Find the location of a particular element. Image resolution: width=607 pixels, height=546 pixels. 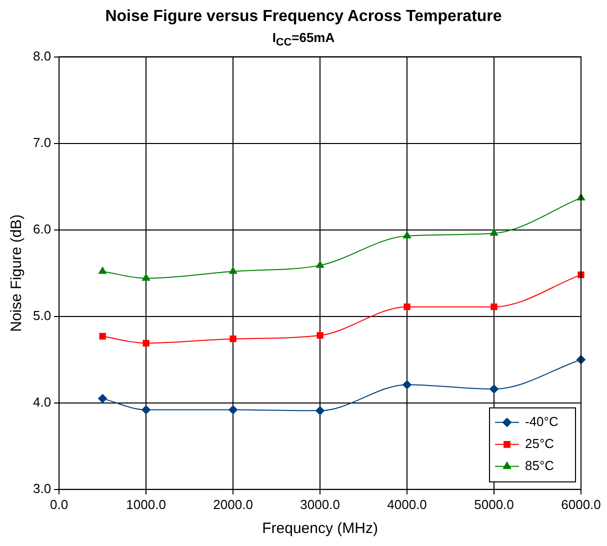

y-axis-title: Noise Figure (dB) is located at coordinates (17, 273).